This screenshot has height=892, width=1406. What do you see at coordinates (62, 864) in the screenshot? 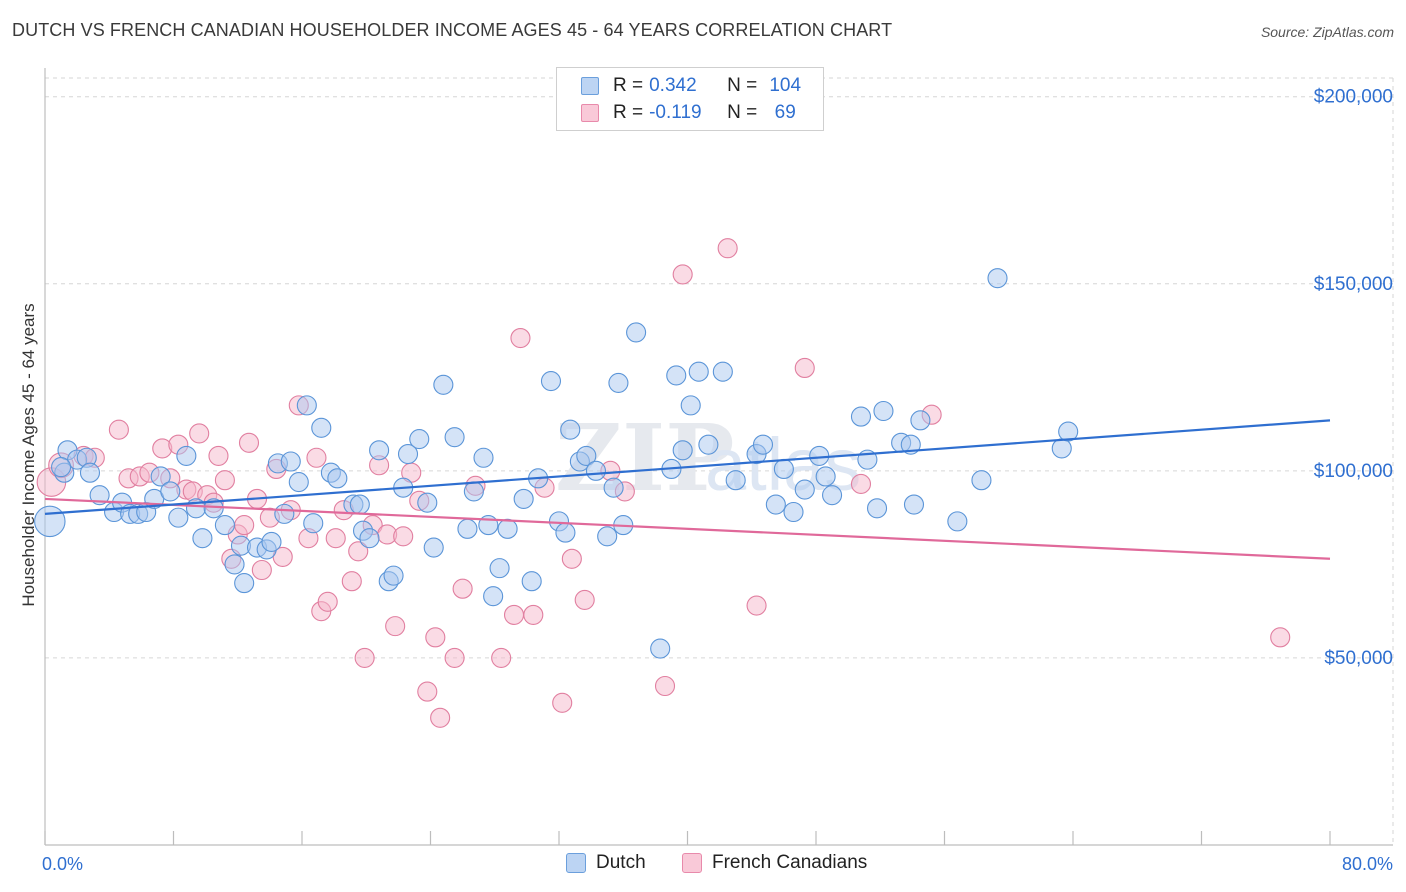
I see `x-tick-label-0: 0.0%` at bounding box center [62, 864].